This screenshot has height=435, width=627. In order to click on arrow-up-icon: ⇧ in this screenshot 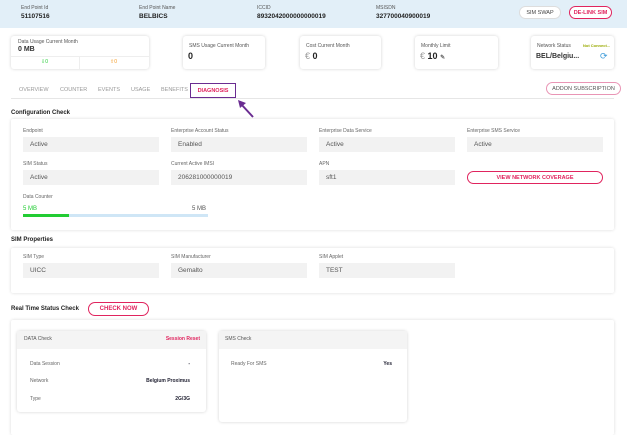, I will do `click(112, 62)`.